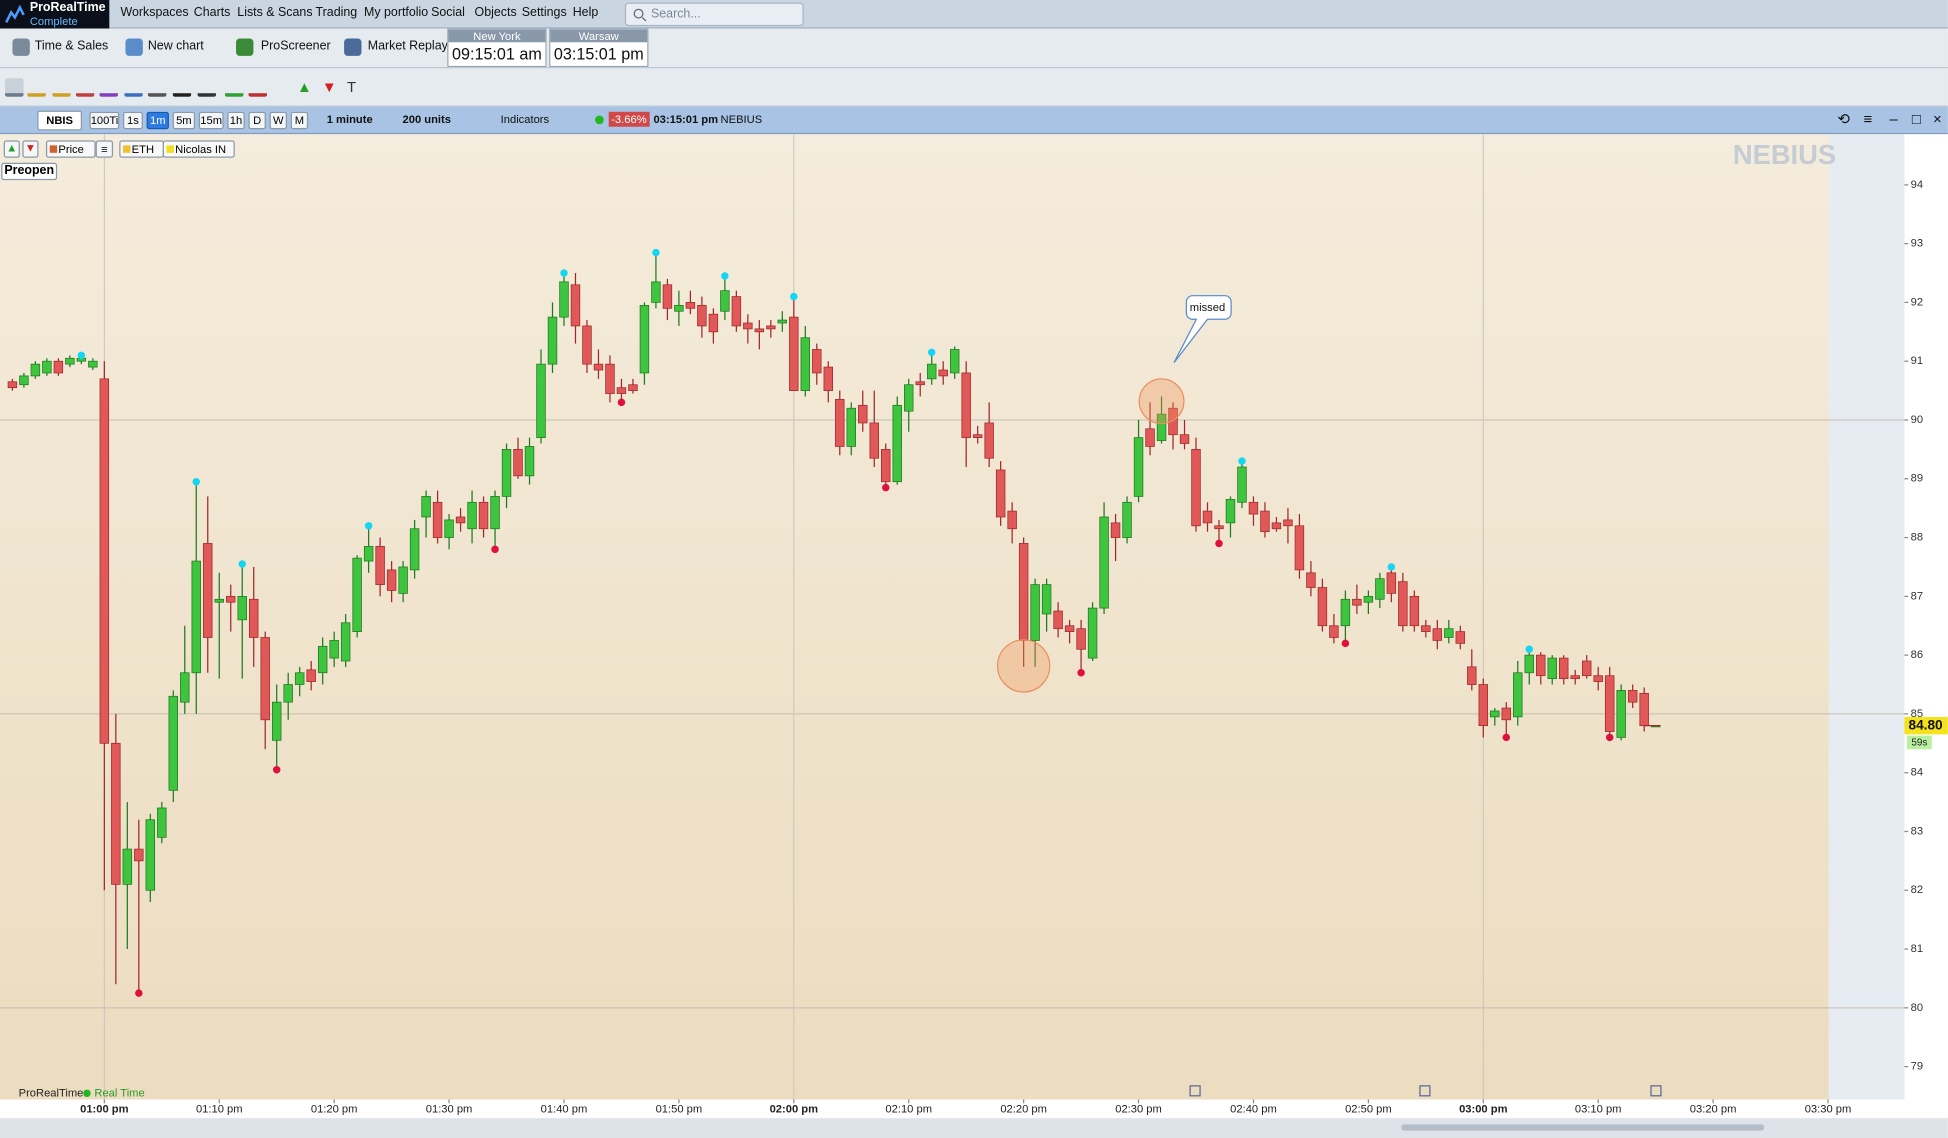 The width and height of the screenshot is (1948, 1138). What do you see at coordinates (170, 149) in the screenshot?
I see `chip-swatch` at bounding box center [170, 149].